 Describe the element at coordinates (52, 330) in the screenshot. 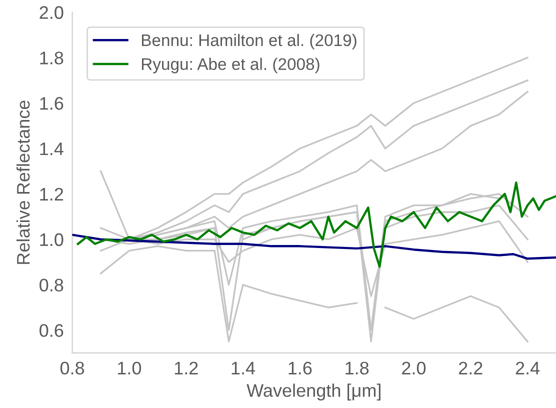

I see `y-tick-label: 0.6` at that location.